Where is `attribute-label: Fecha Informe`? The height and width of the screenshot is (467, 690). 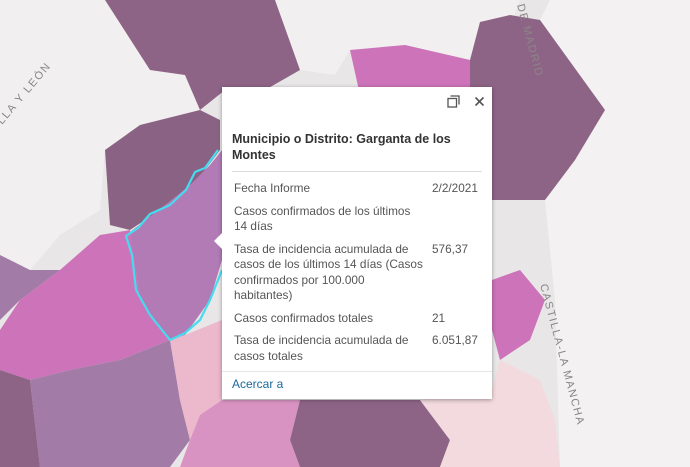
attribute-label: Fecha Informe is located at coordinates (272, 188).